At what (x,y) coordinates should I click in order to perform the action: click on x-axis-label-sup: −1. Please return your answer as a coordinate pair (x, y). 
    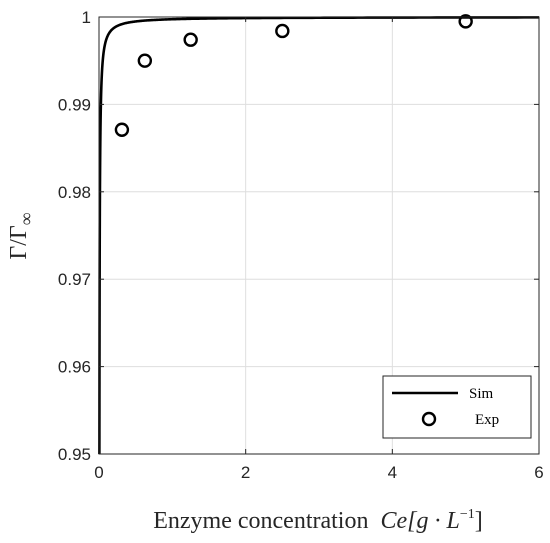
    Looking at the image, I should click on (467, 514).